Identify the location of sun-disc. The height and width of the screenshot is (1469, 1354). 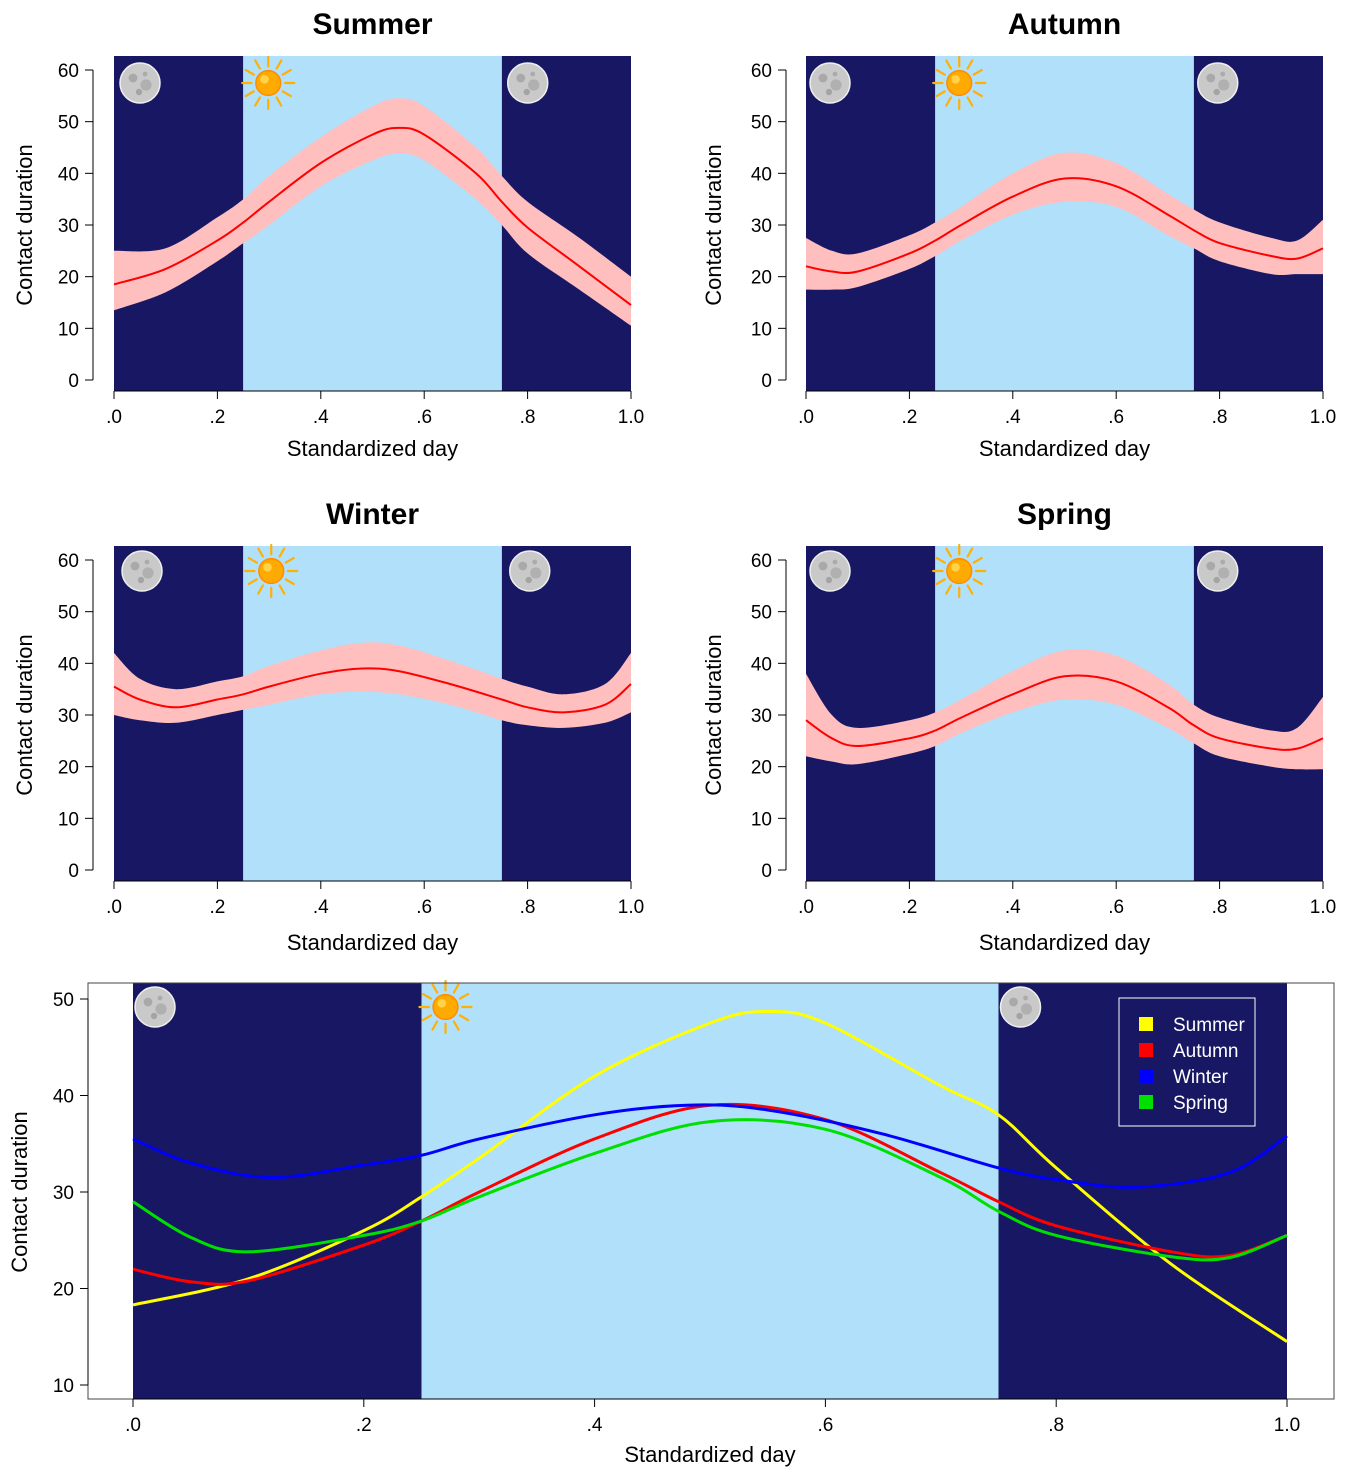
(959, 571).